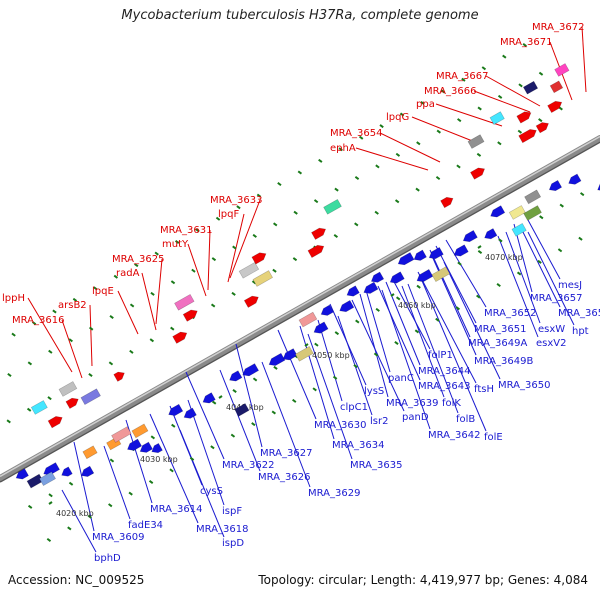  Describe the element at coordinates (454, 435) in the screenshot. I see `gene-label-mra-3642: MRA_3642` at that location.